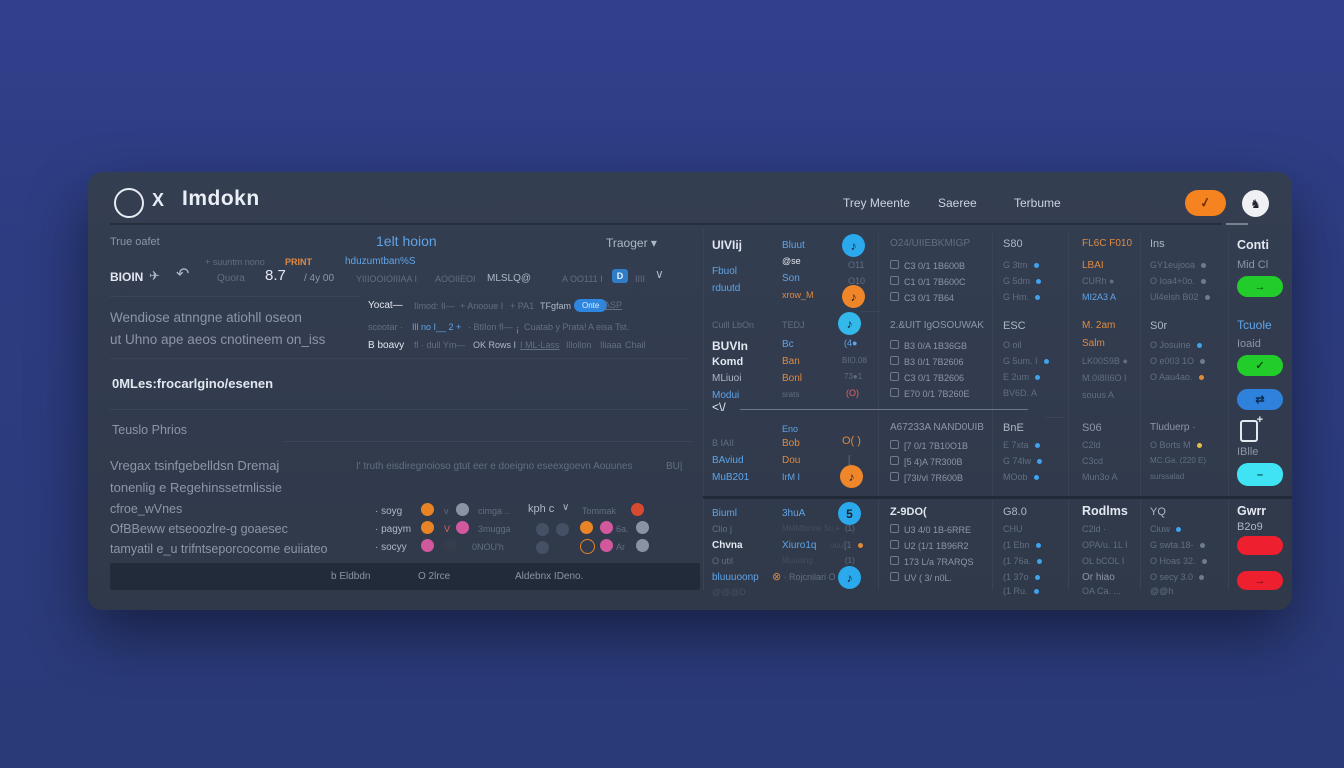 The width and height of the screenshot is (1344, 768). Describe the element at coordinates (1037, 203) in the screenshot. I see `nav-item-3: Terbume` at that location.